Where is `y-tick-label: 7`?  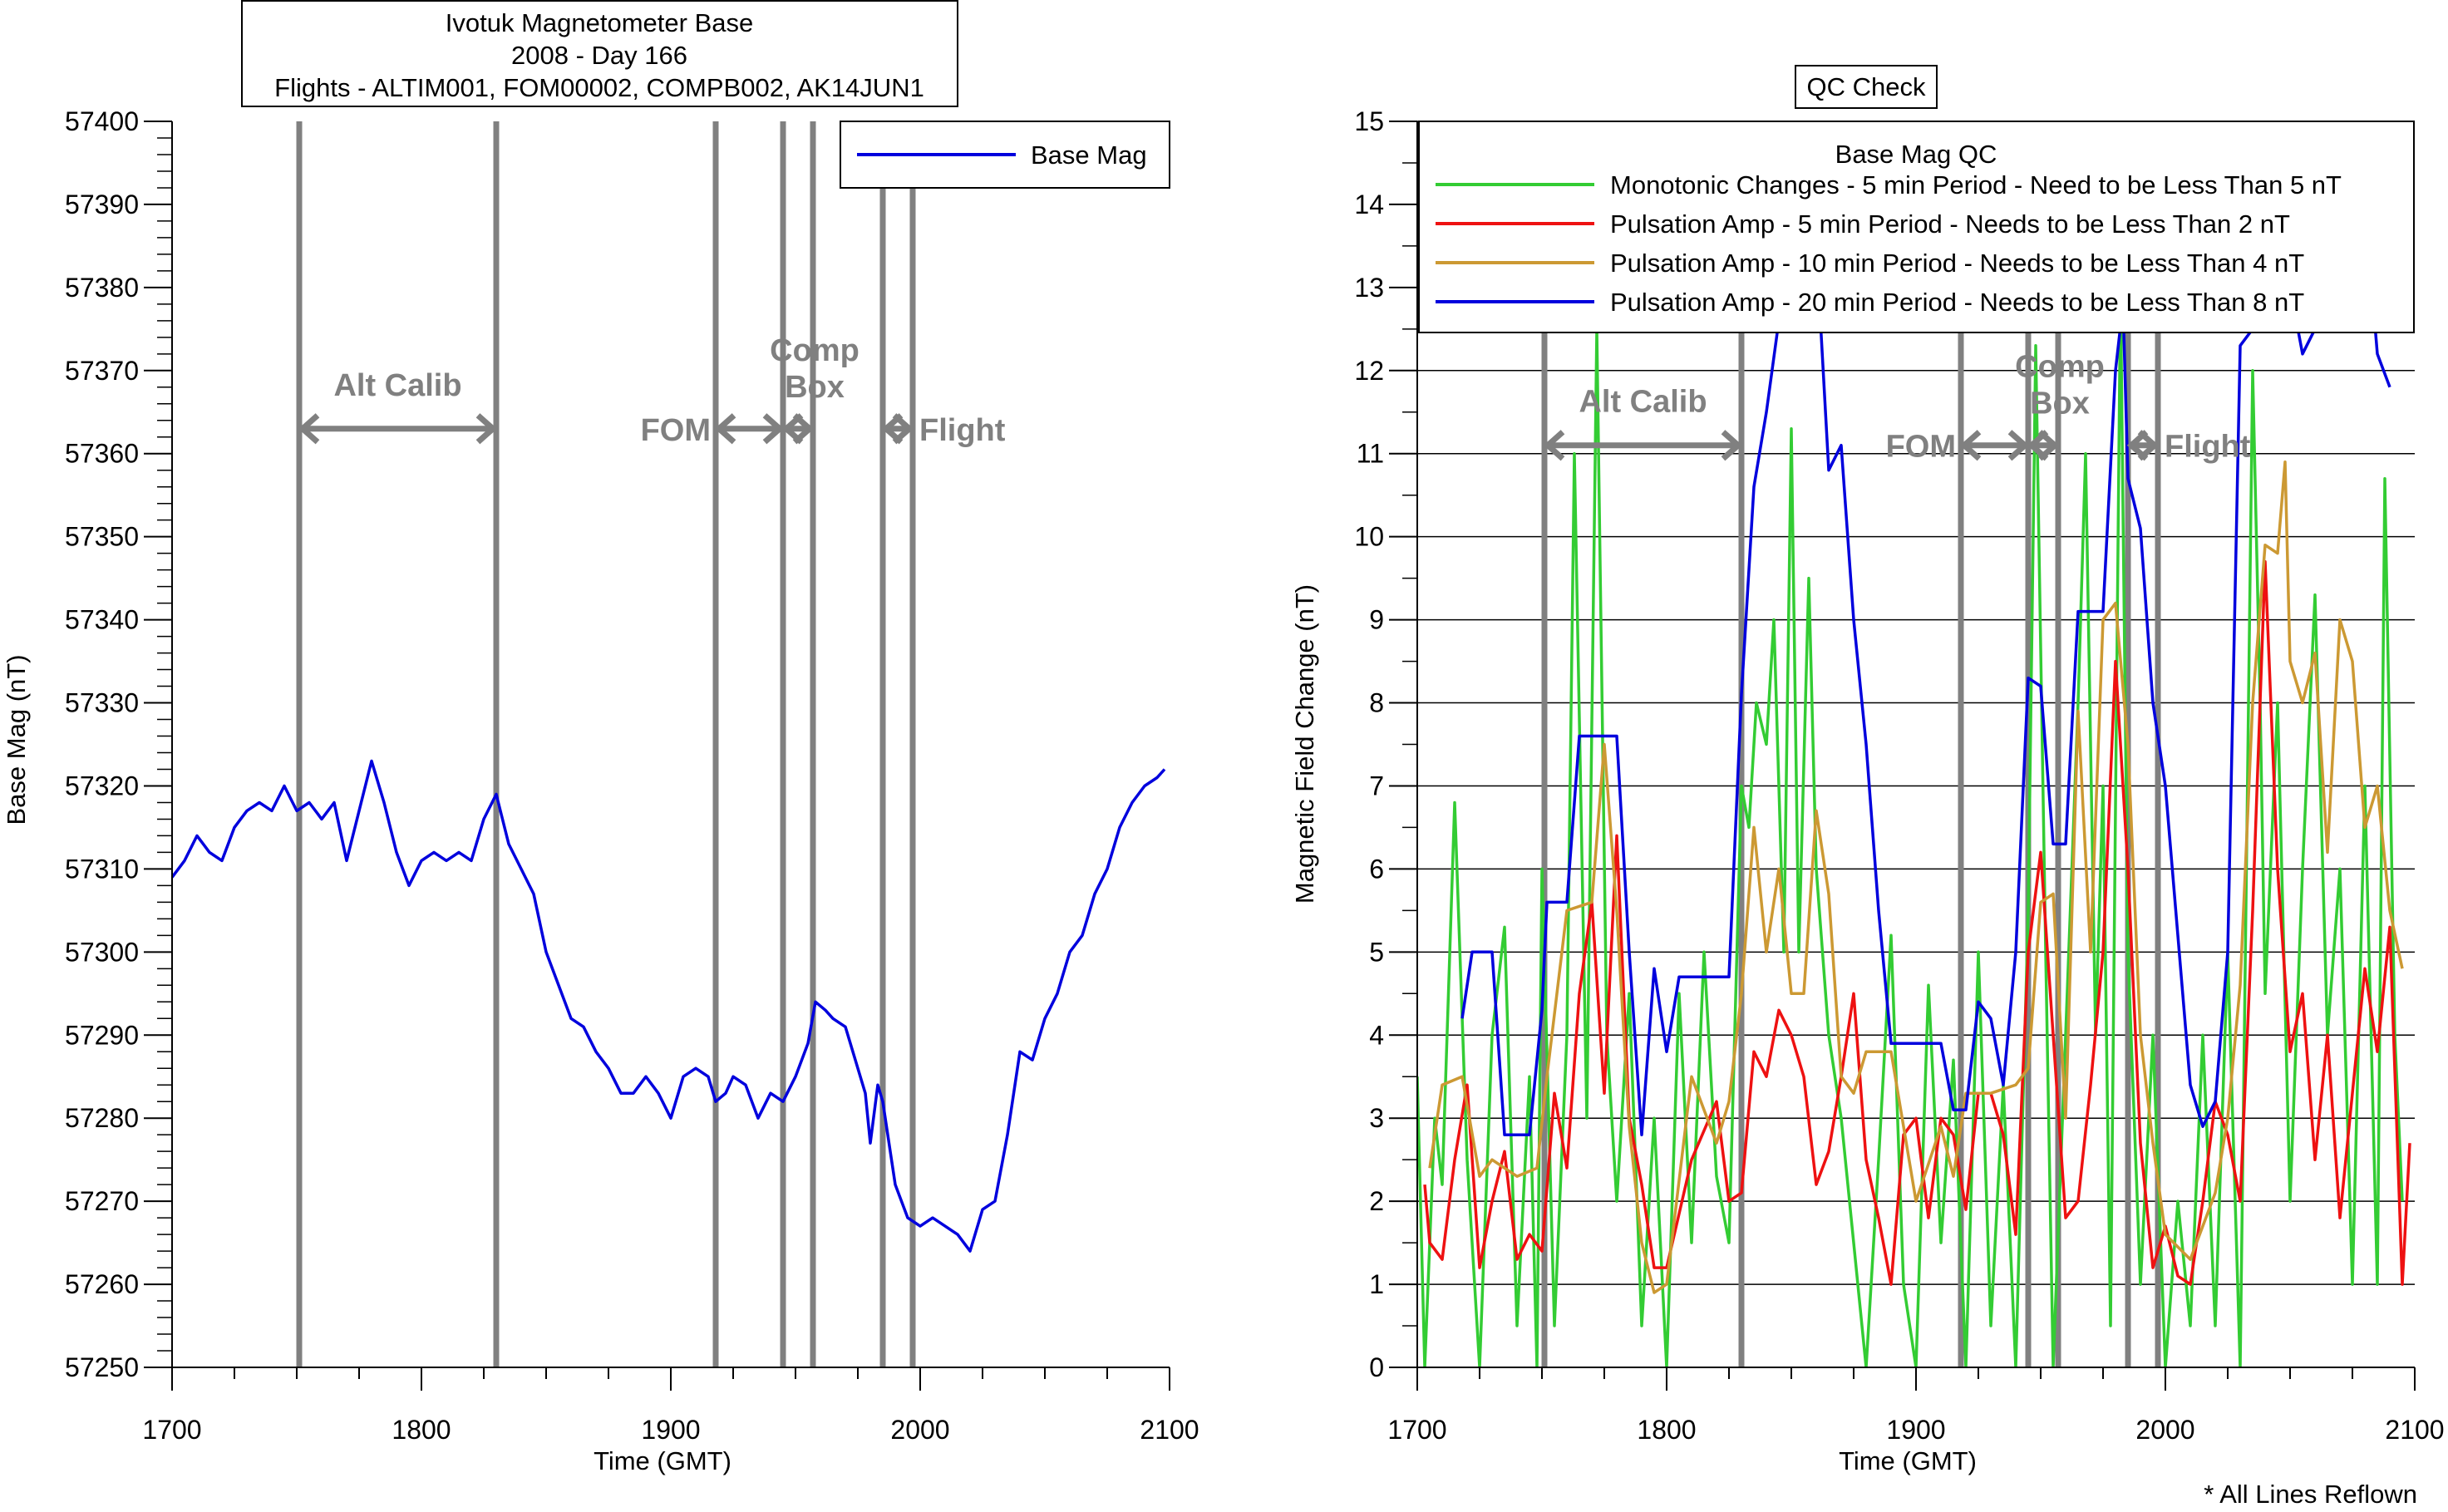
y-tick-label: 7 is located at coordinates (1376, 786).